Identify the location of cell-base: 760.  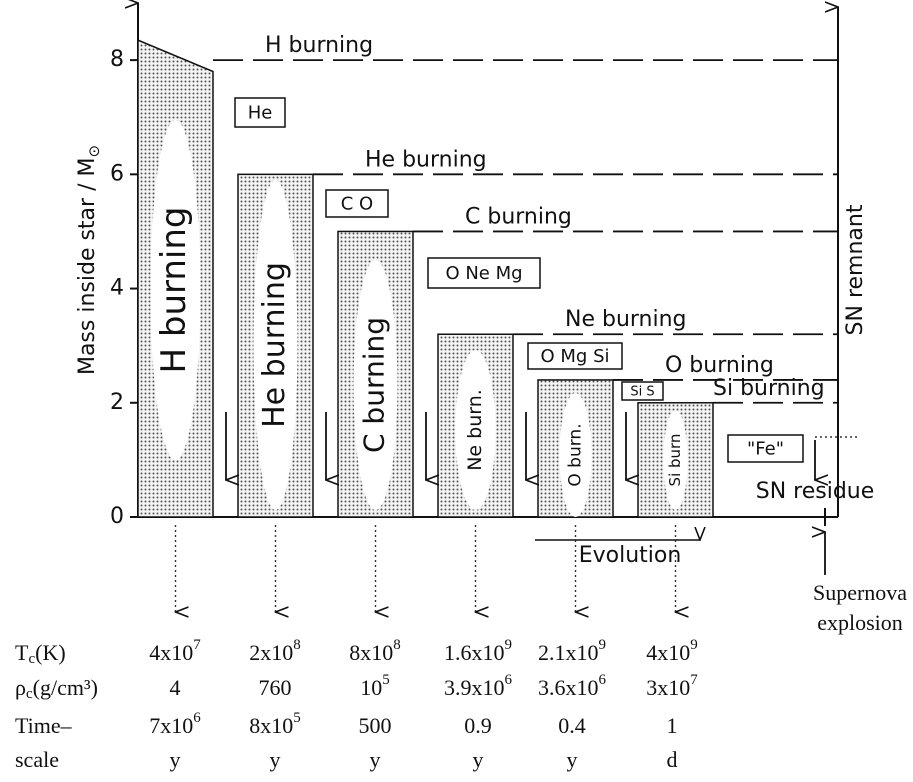
(275, 687).